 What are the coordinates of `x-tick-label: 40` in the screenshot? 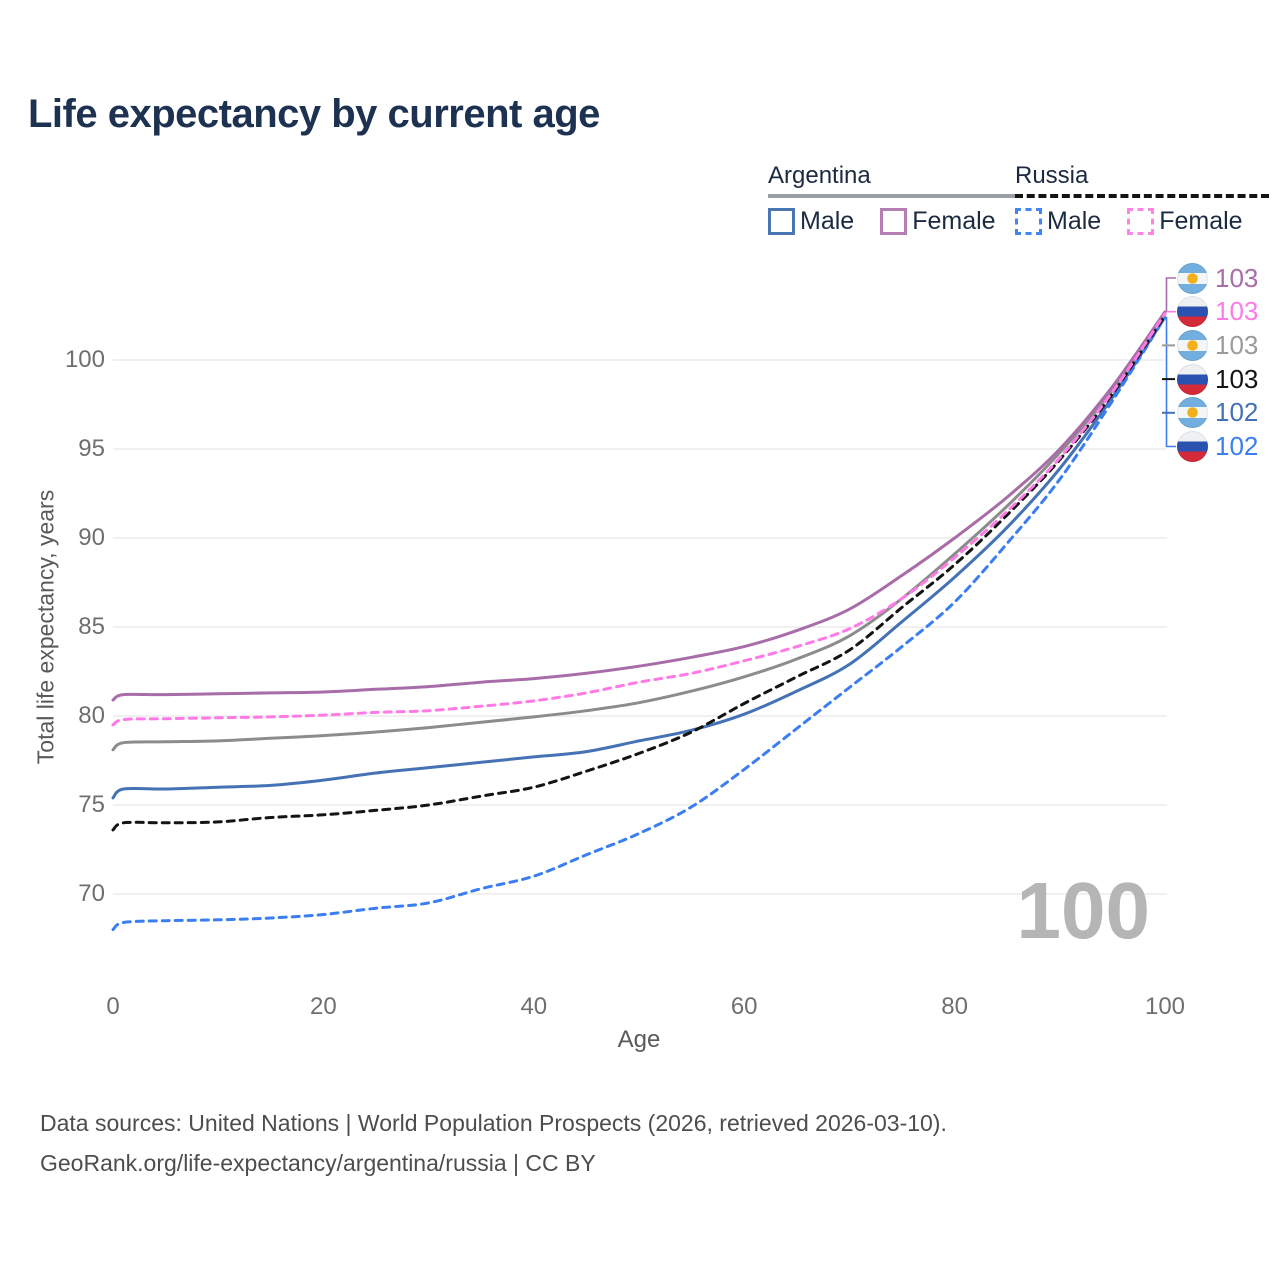 It's located at (534, 1006).